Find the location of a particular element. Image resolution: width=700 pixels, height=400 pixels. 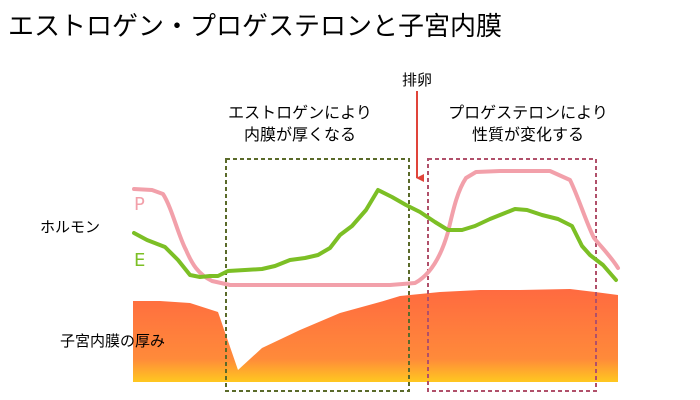

endometrium-axis-label: 子宮内膜の厚み is located at coordinates (112, 341).